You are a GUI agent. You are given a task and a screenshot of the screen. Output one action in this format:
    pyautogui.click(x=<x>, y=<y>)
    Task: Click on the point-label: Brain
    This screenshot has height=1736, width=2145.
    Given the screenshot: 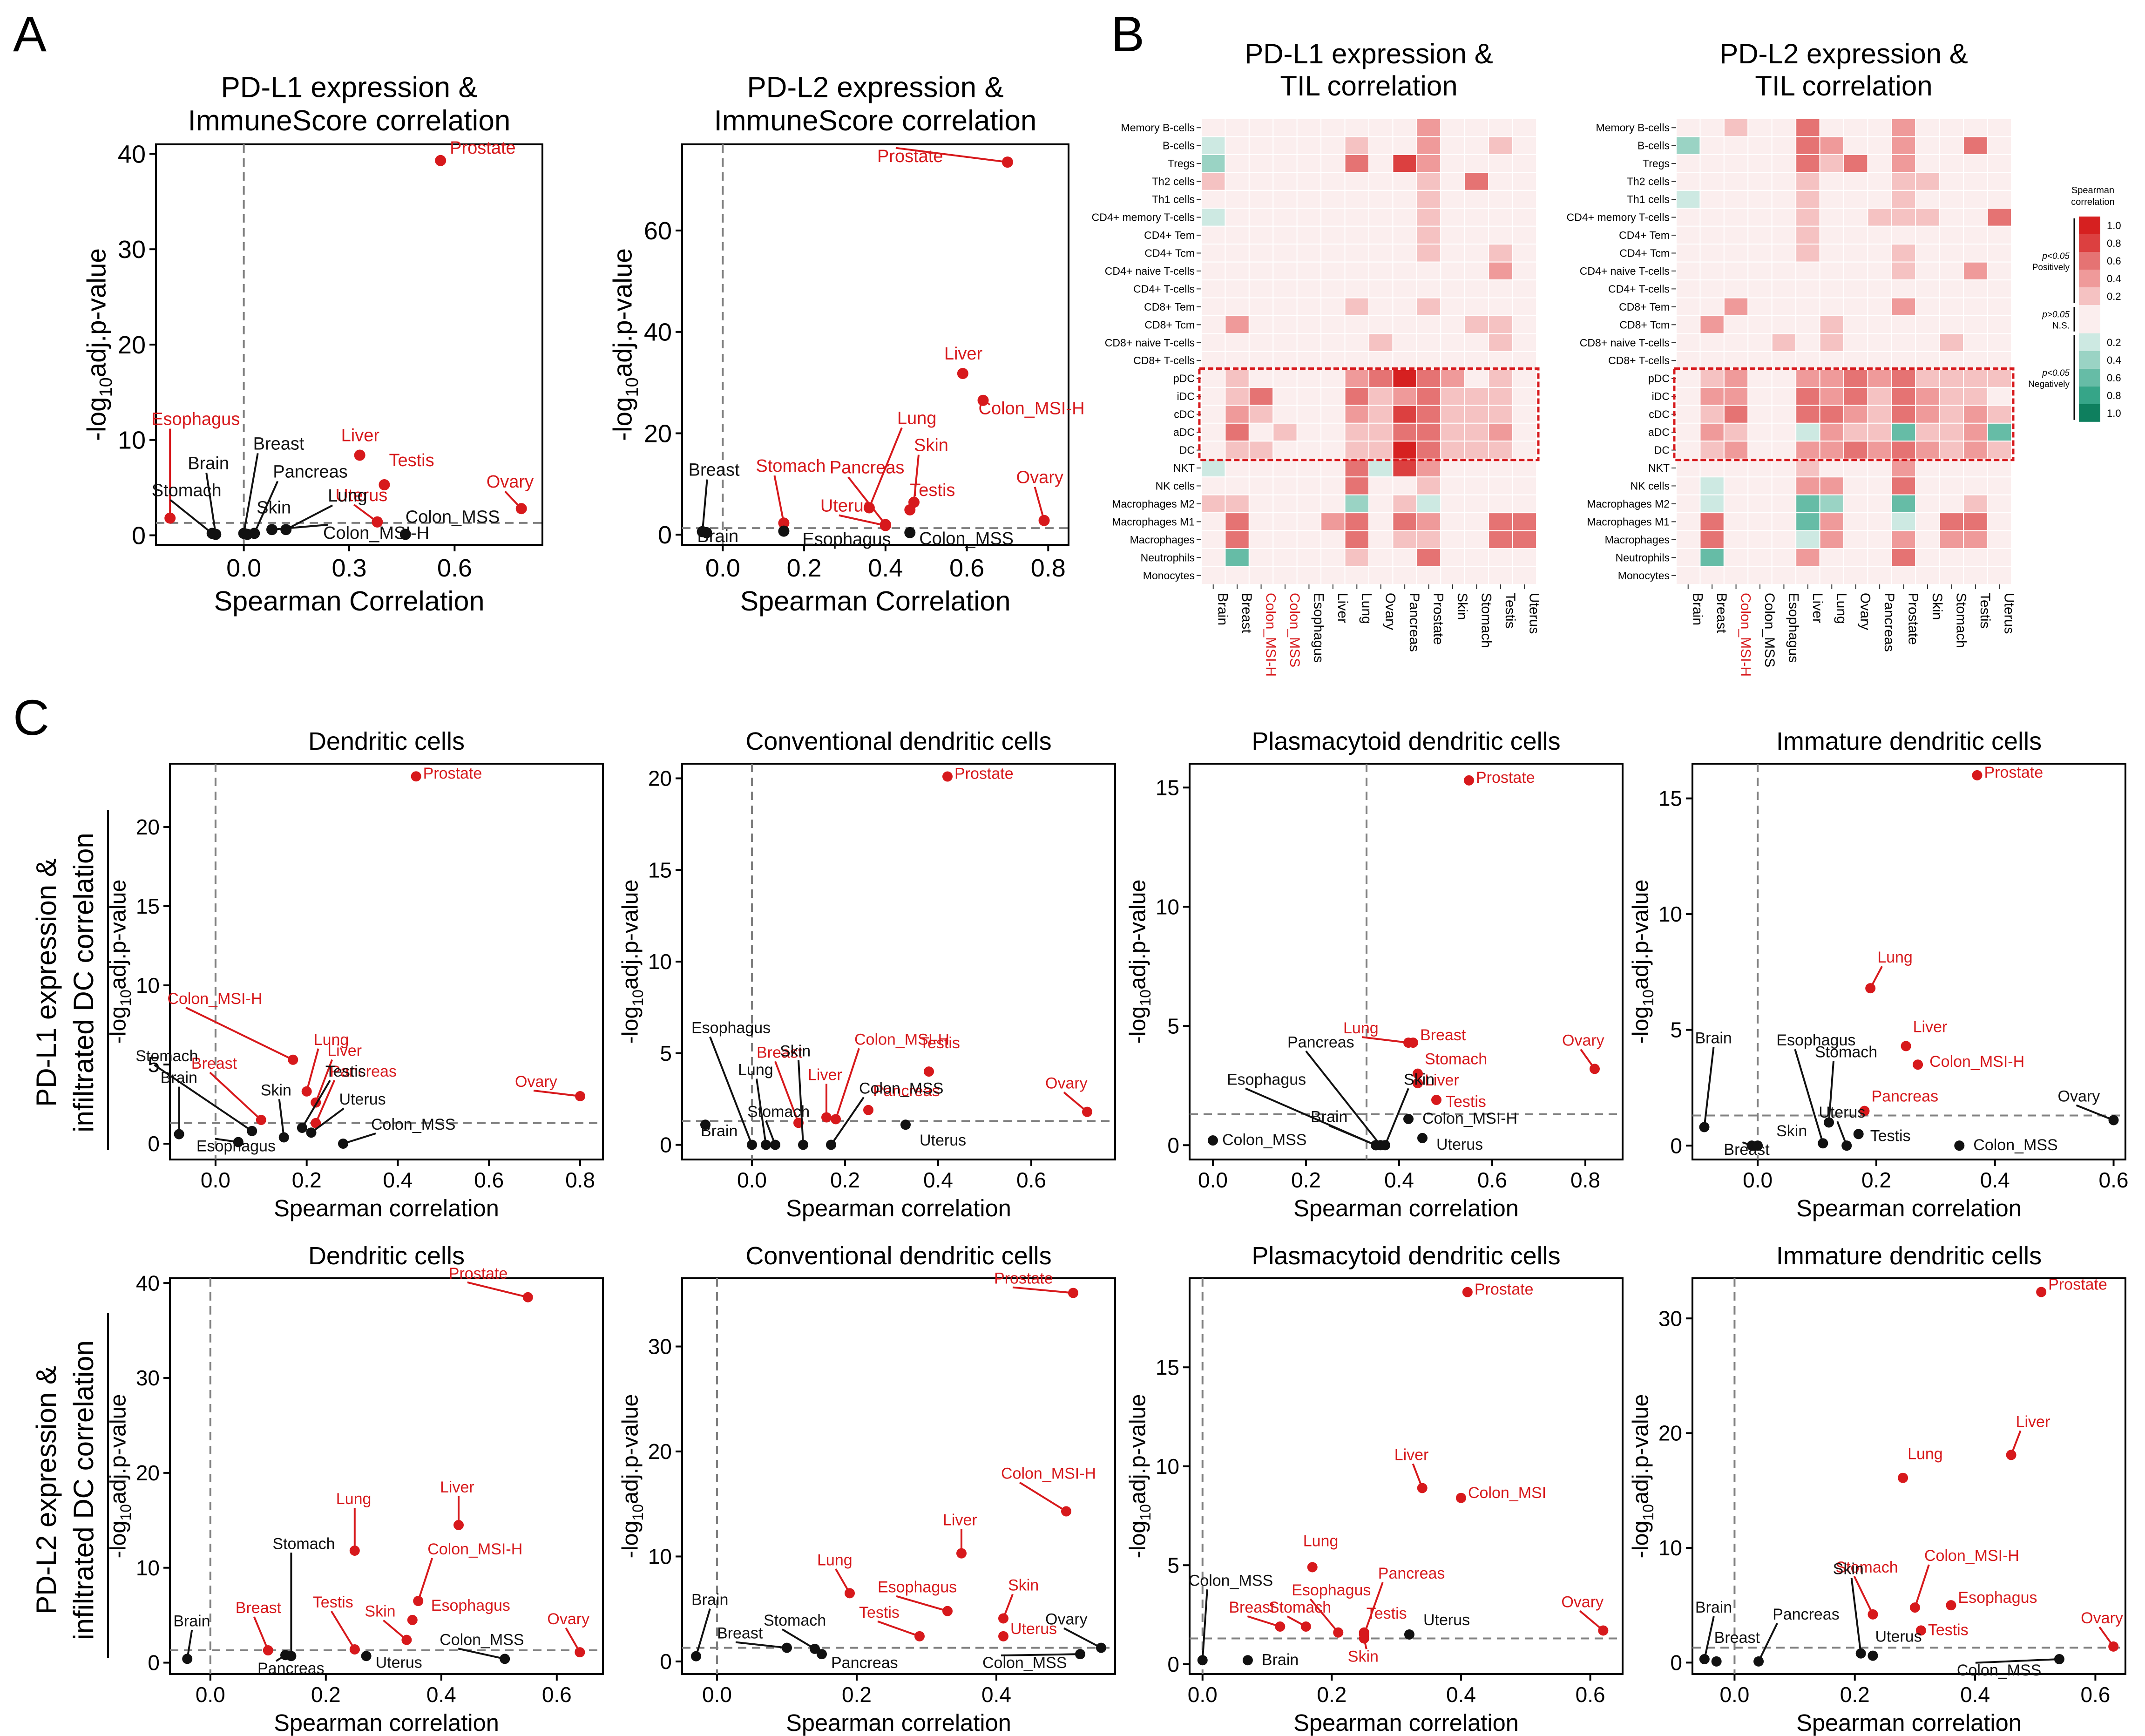 What is the action you would take?
    pyautogui.click(x=1713, y=1038)
    